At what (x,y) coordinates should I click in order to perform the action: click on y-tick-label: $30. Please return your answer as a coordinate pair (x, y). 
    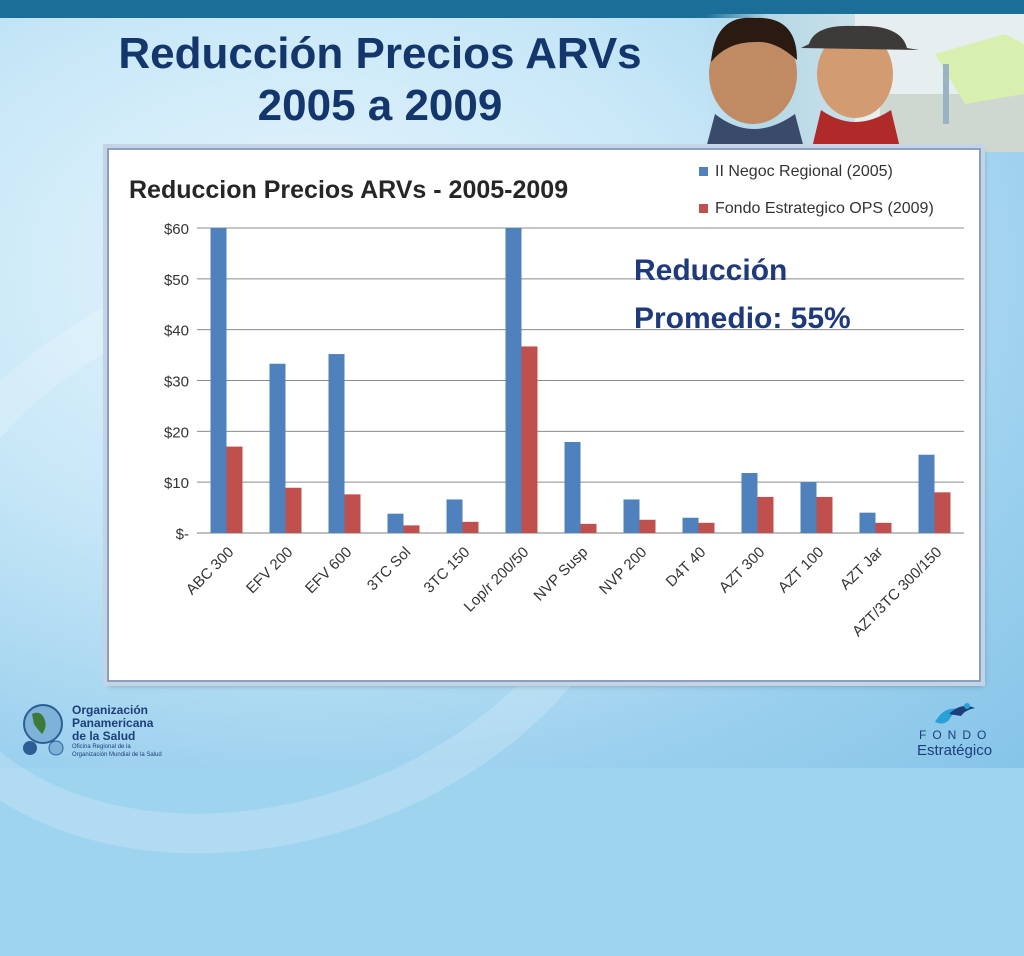
    Looking at the image, I should click on (176, 382).